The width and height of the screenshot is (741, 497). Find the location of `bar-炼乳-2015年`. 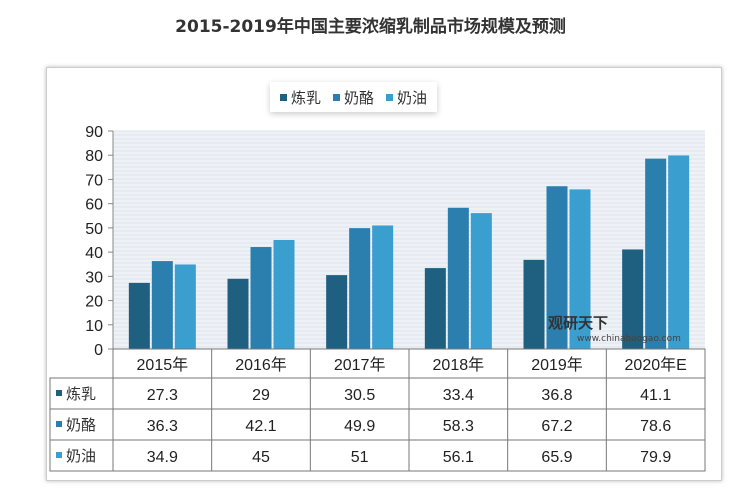

bar-炼乳-2015年 is located at coordinates (139, 315).